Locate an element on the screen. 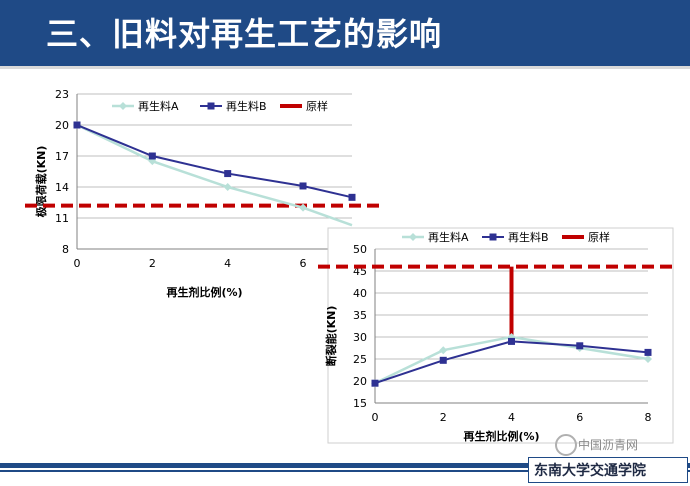 The height and width of the screenshot is (486, 690). chart1-legend-a-marker is located at coordinates (123, 106).